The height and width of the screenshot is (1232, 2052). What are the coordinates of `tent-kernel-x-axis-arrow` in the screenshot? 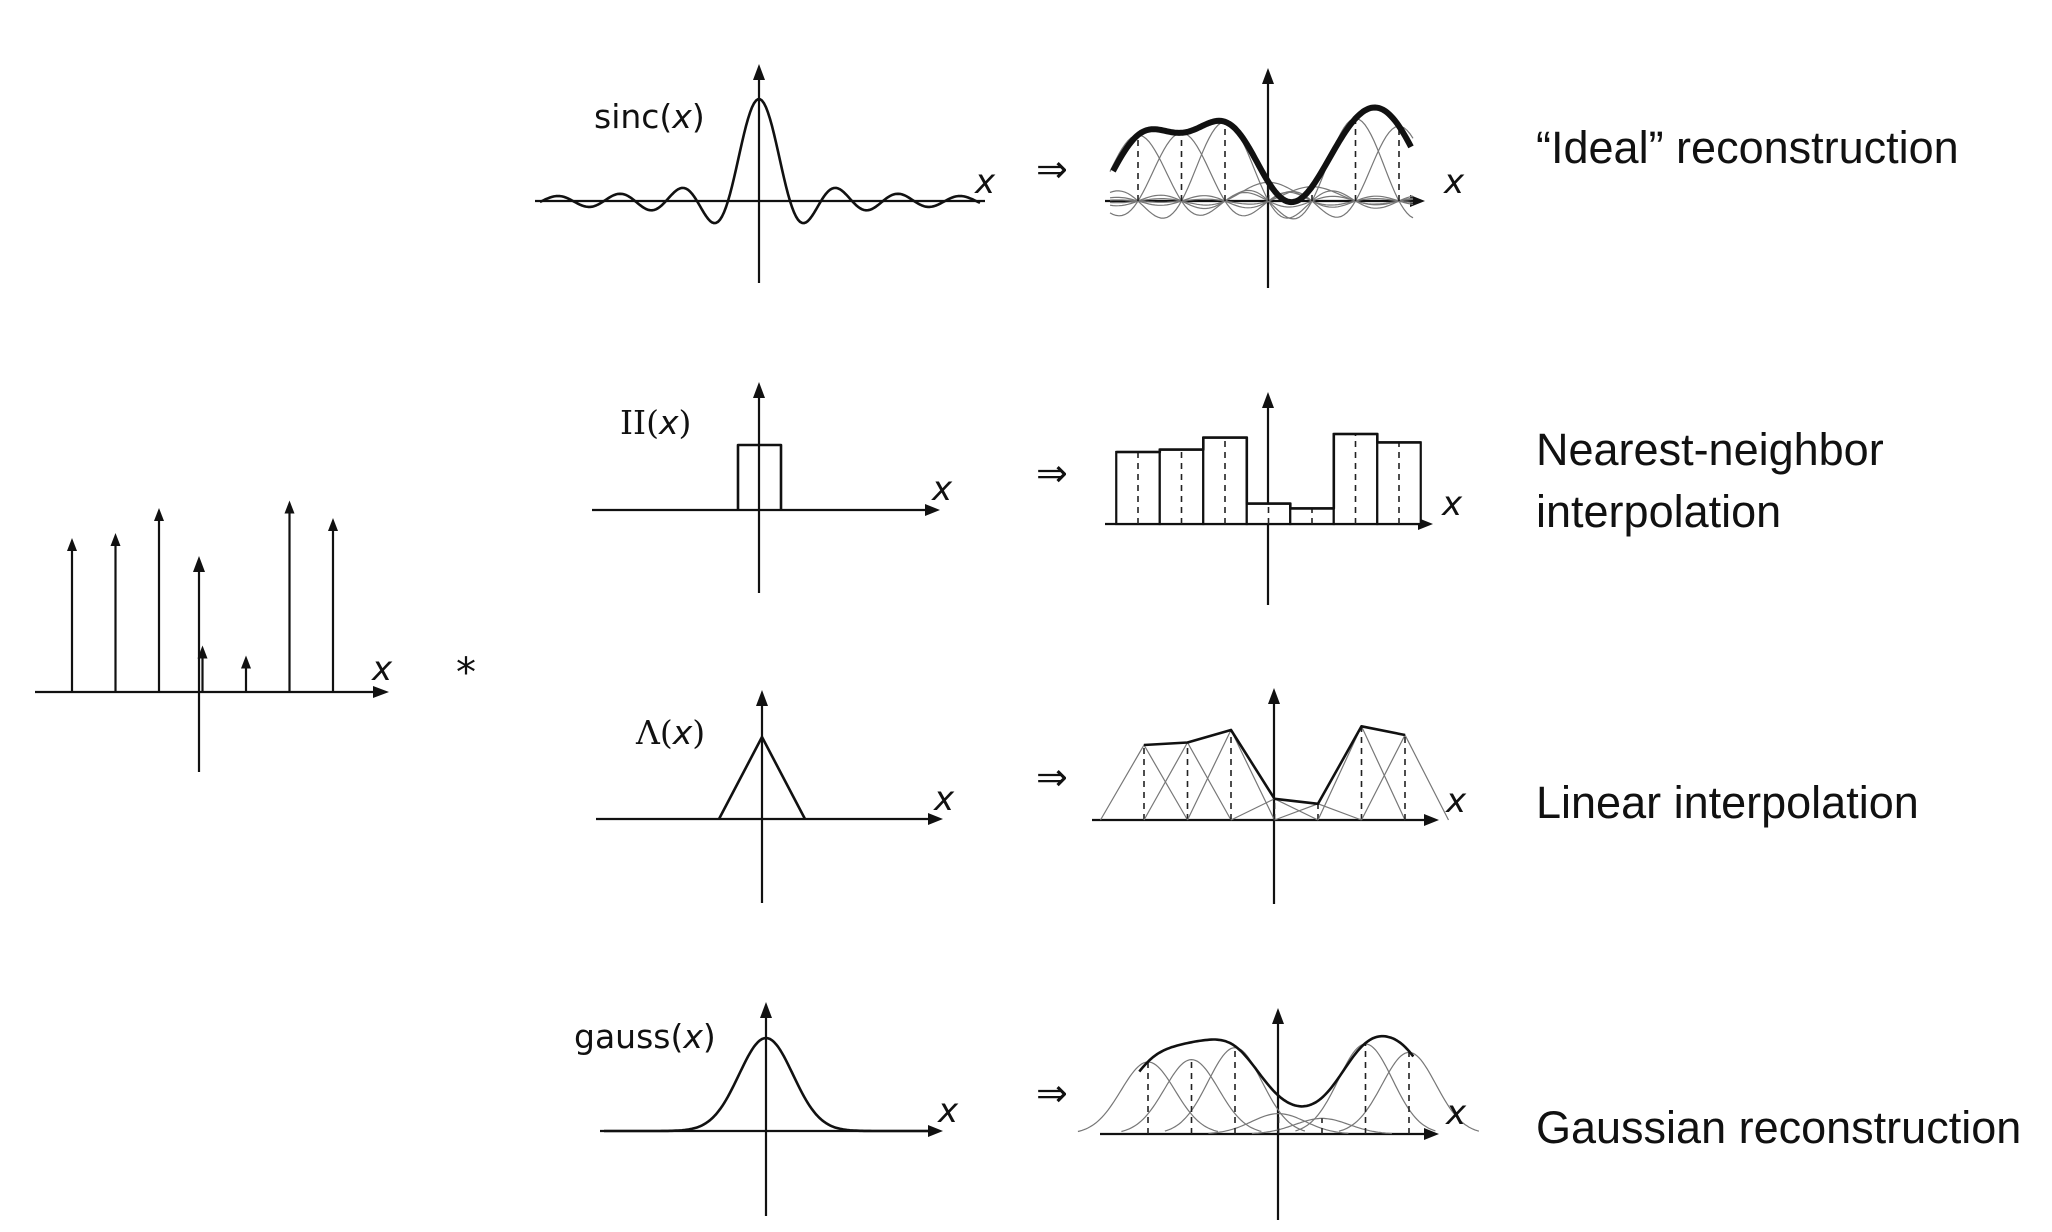 It's located at (935, 819).